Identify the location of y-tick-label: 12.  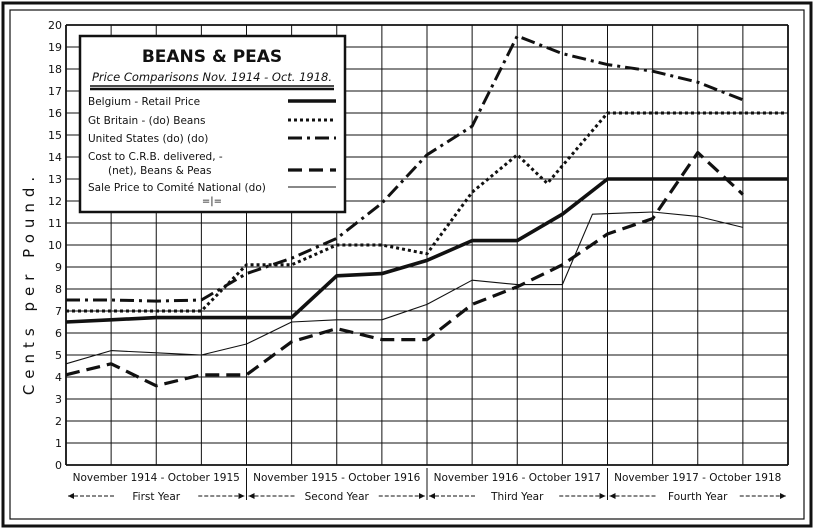
(55, 201).